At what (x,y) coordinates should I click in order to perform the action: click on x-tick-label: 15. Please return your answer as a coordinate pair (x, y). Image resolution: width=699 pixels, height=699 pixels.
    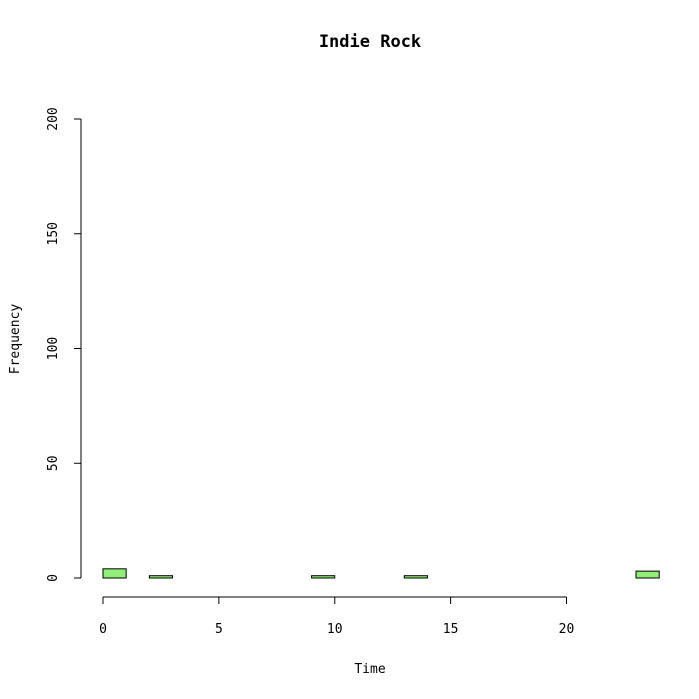
    Looking at the image, I should click on (451, 629).